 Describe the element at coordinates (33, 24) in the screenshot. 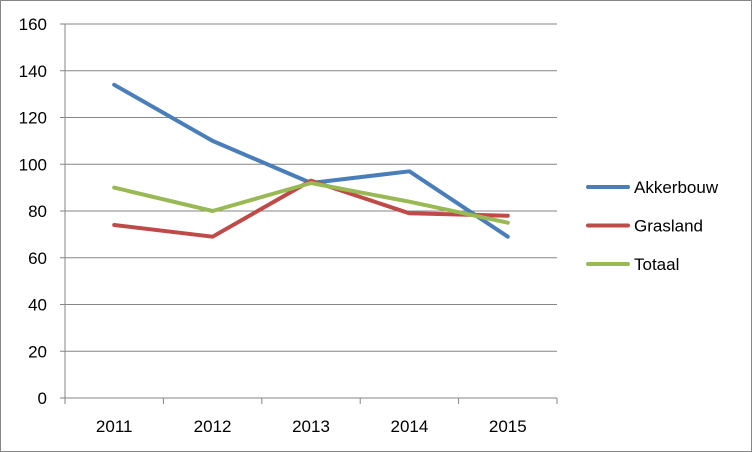

I see `y-tick-label-160: 160` at that location.